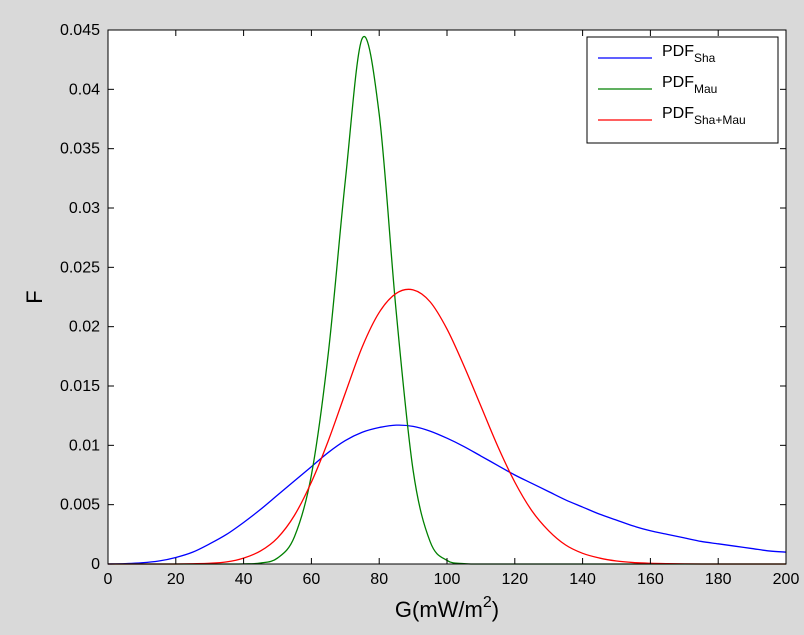 The height and width of the screenshot is (635, 804). What do you see at coordinates (689, 54) in the screenshot?
I see `legend-label: PDFSha` at bounding box center [689, 54].